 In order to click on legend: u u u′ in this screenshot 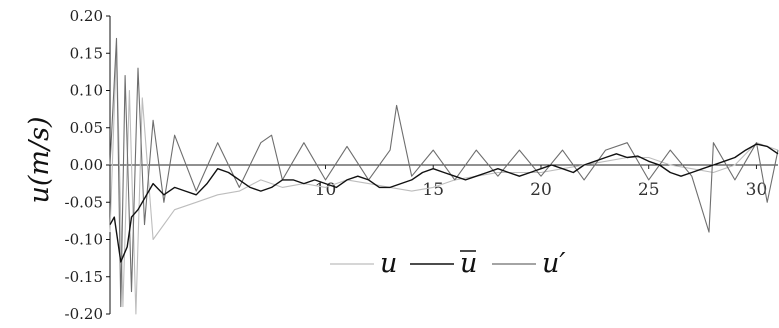, I will do `click(448, 263)`.